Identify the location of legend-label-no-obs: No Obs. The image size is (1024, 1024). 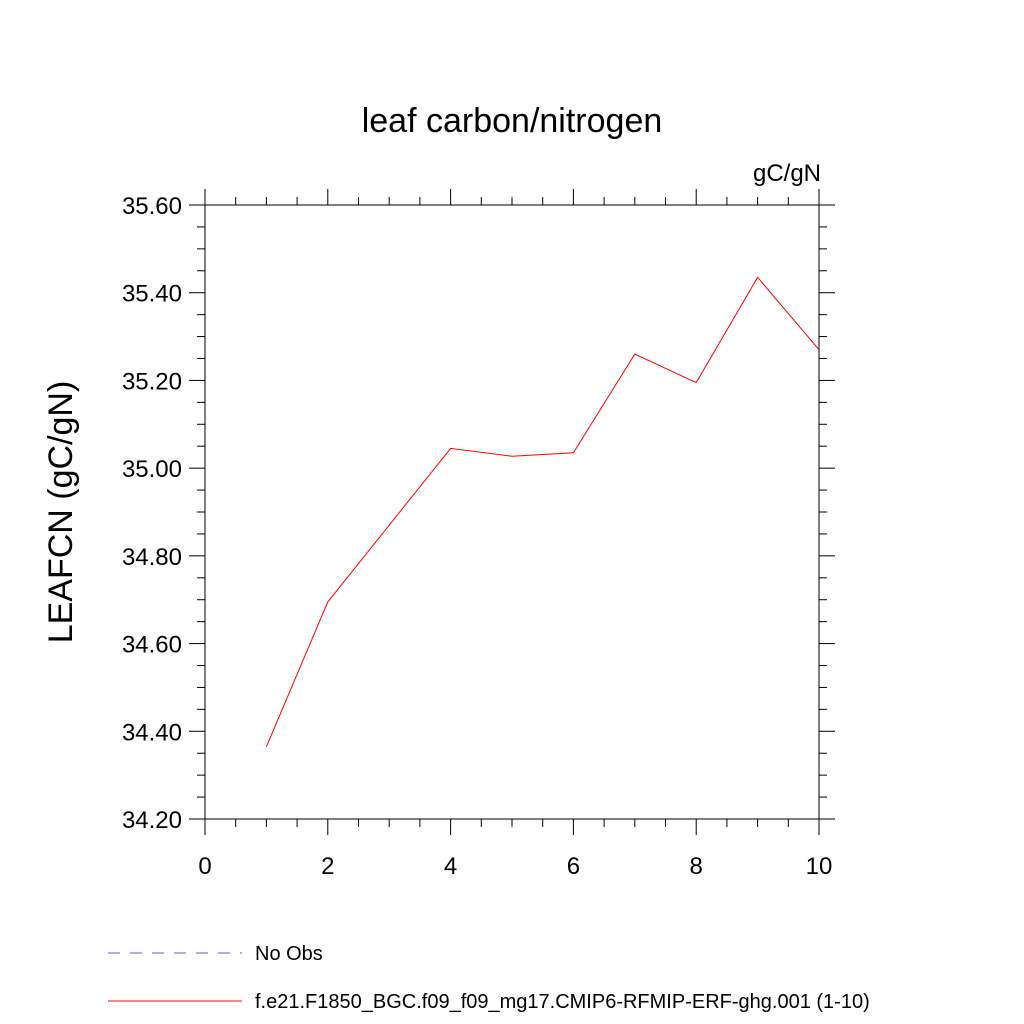
(289, 954).